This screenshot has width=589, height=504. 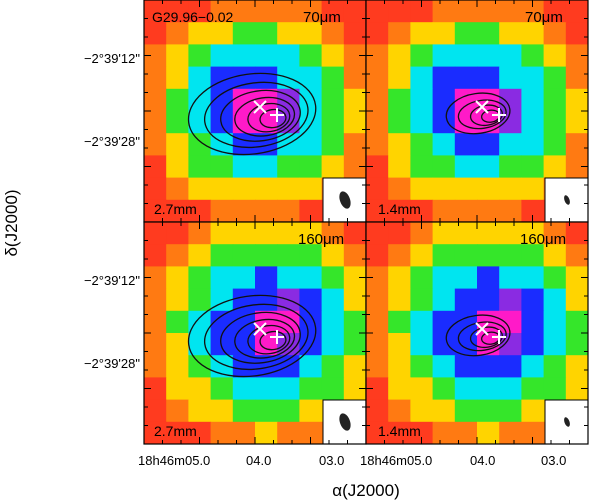 What do you see at coordinates (396, 460) in the screenshot?
I see `x-tick-right-1: 18h46m05.0` at bounding box center [396, 460].